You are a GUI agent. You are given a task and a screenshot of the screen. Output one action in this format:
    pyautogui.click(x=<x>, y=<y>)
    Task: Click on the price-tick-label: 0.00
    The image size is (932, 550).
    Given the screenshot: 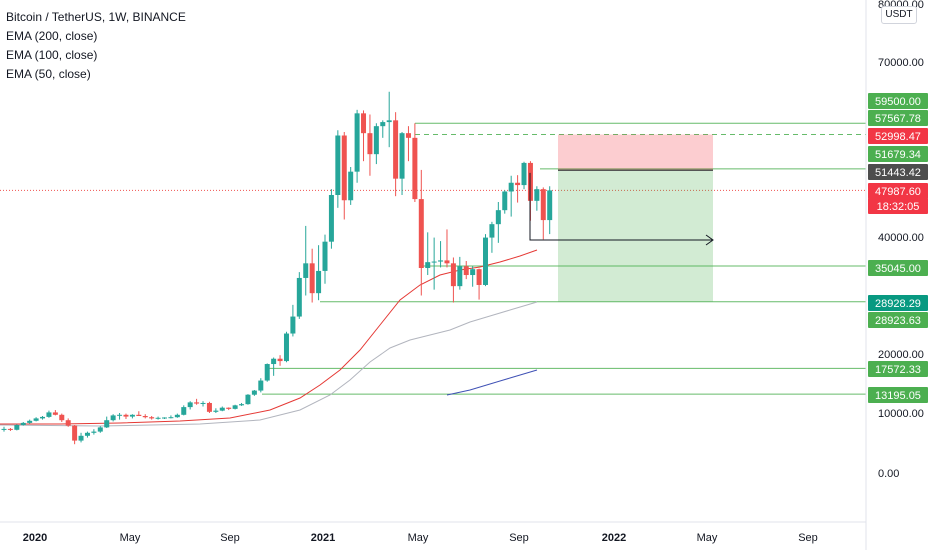 What is the action you would take?
    pyautogui.click(x=888, y=474)
    